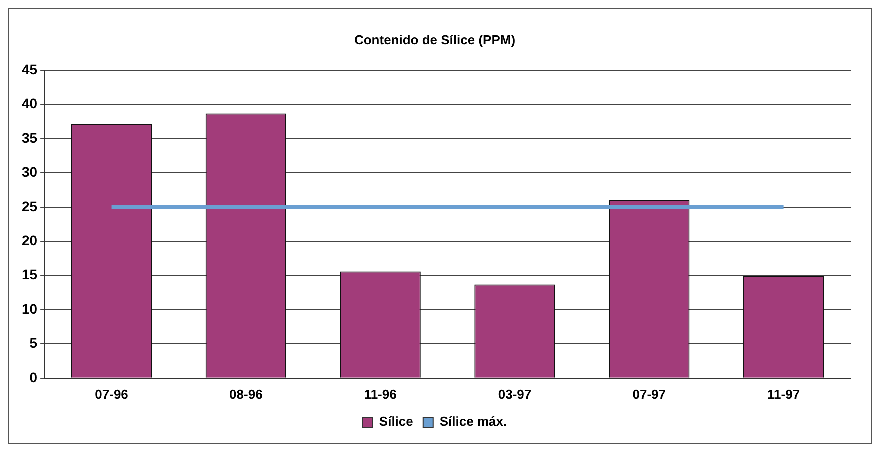  What do you see at coordinates (30, 308) in the screenshot?
I see `y-tick-label: 10` at bounding box center [30, 308].